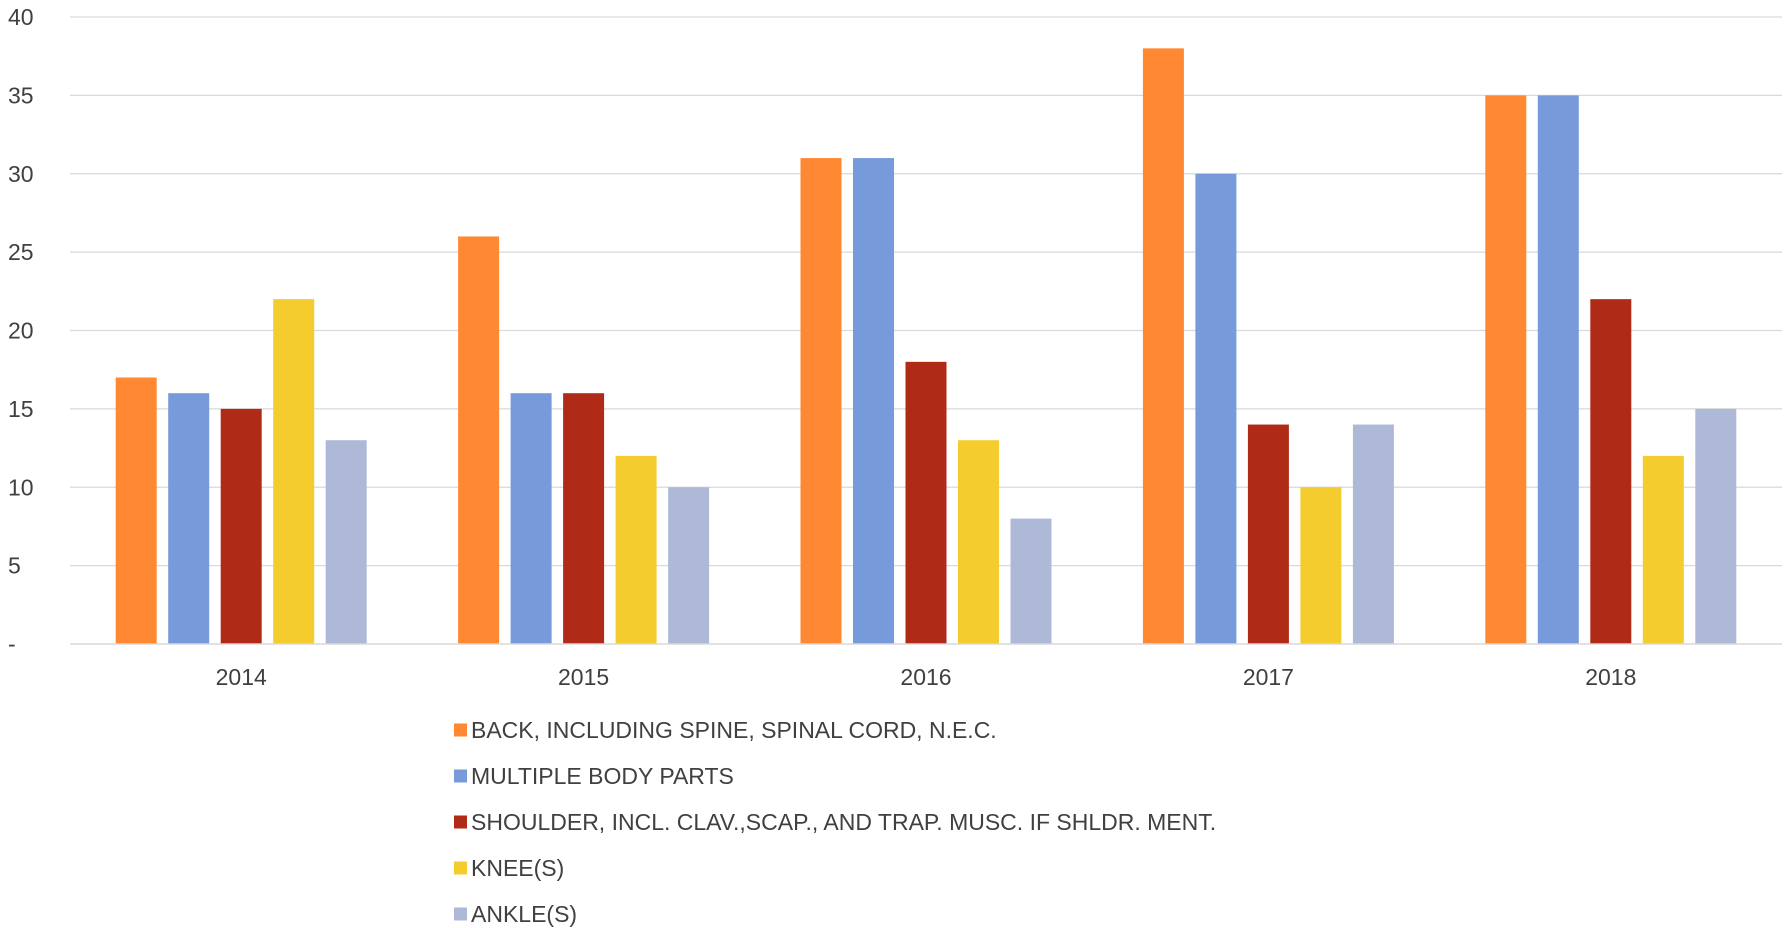  What do you see at coordinates (21, 174) in the screenshot?
I see `y-tick-label: 30` at bounding box center [21, 174].